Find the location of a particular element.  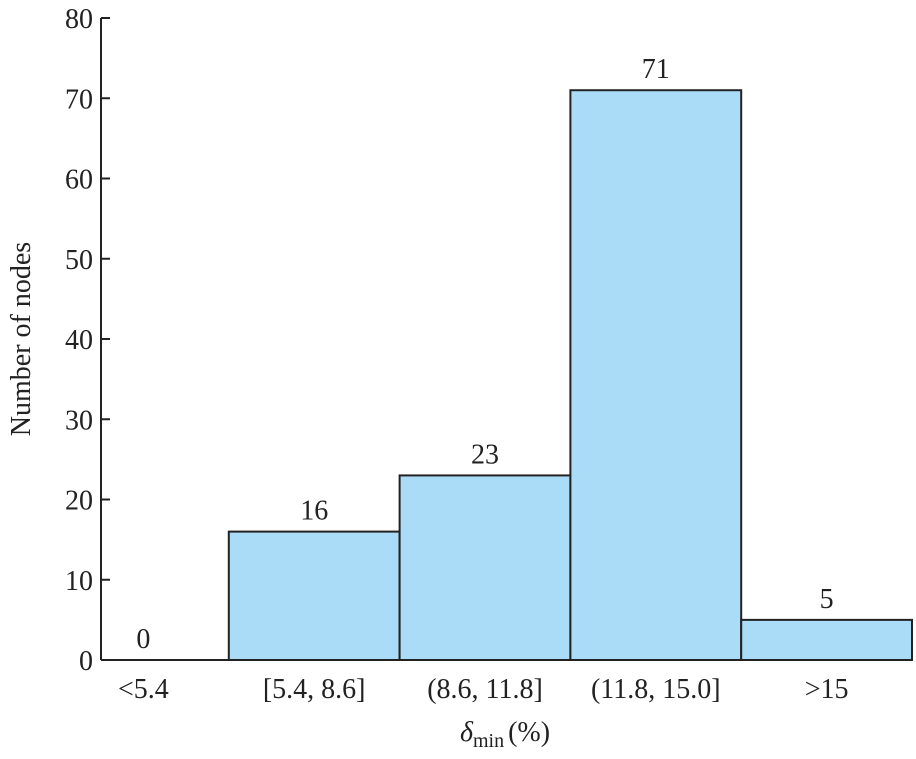

y-tick-label: 70 is located at coordinates (79, 99).